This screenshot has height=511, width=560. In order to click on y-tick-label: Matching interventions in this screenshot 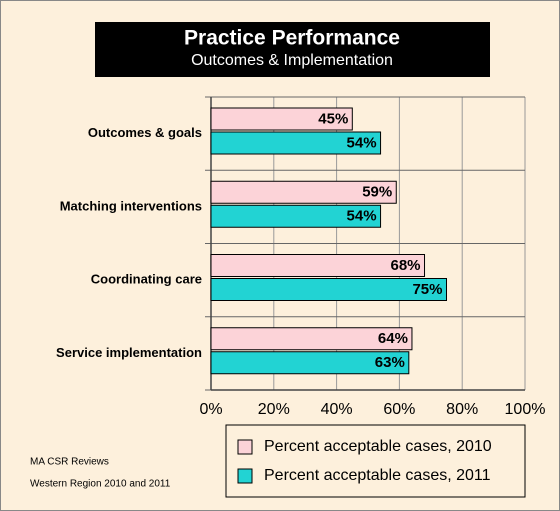, I will do `click(131, 205)`.